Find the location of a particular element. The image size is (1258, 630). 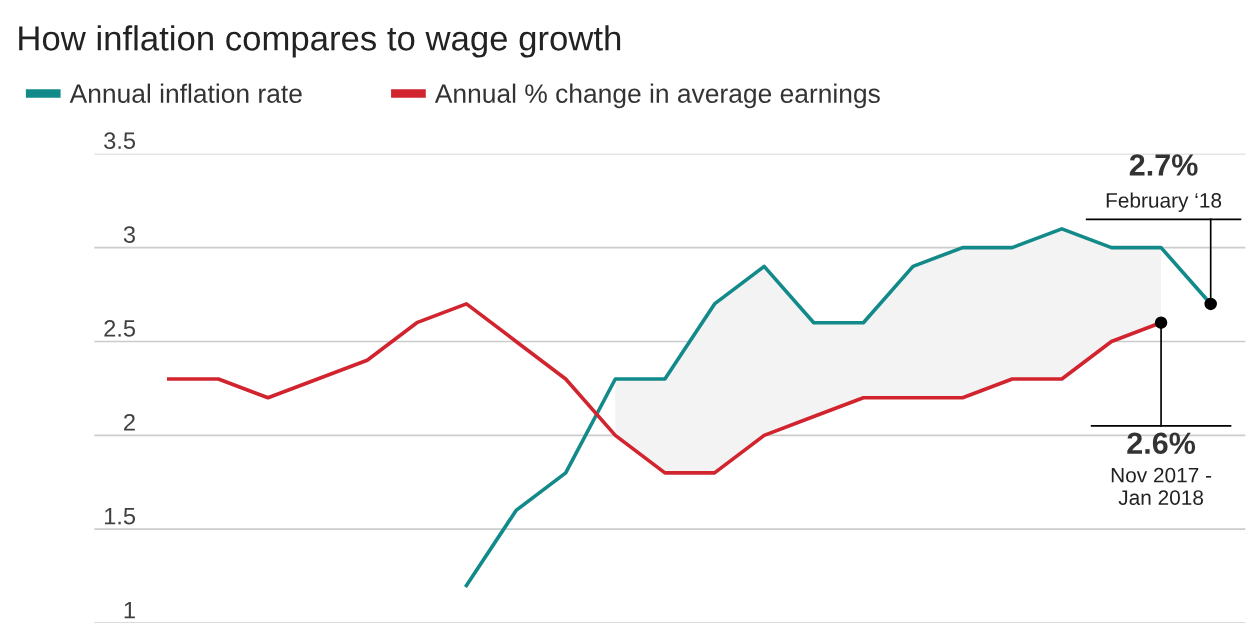

annotation: 2.7% is located at coordinates (1163, 165).